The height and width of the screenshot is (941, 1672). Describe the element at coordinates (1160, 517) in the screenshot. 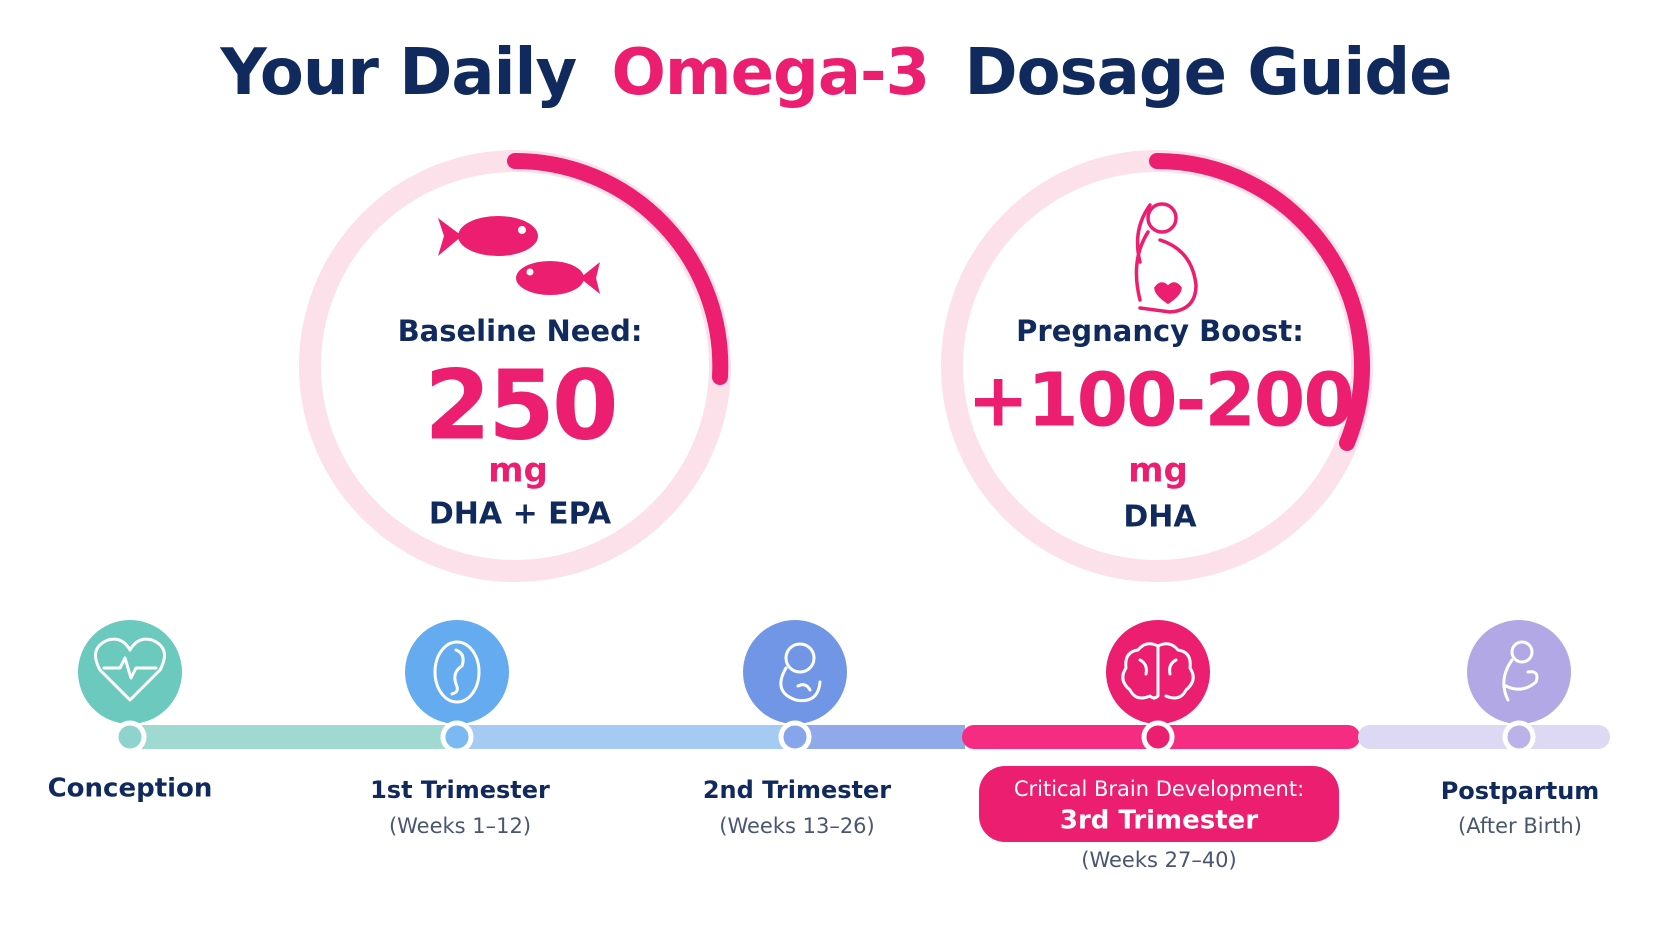

I see `card-note: DHA` at that location.